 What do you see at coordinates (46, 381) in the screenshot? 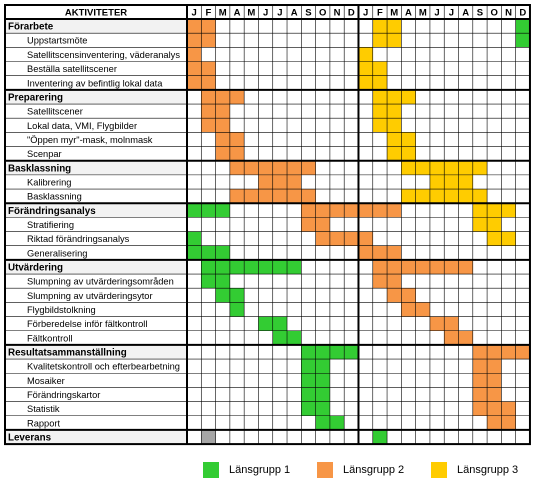
I see `activity-label: Mosaiker` at bounding box center [46, 381].